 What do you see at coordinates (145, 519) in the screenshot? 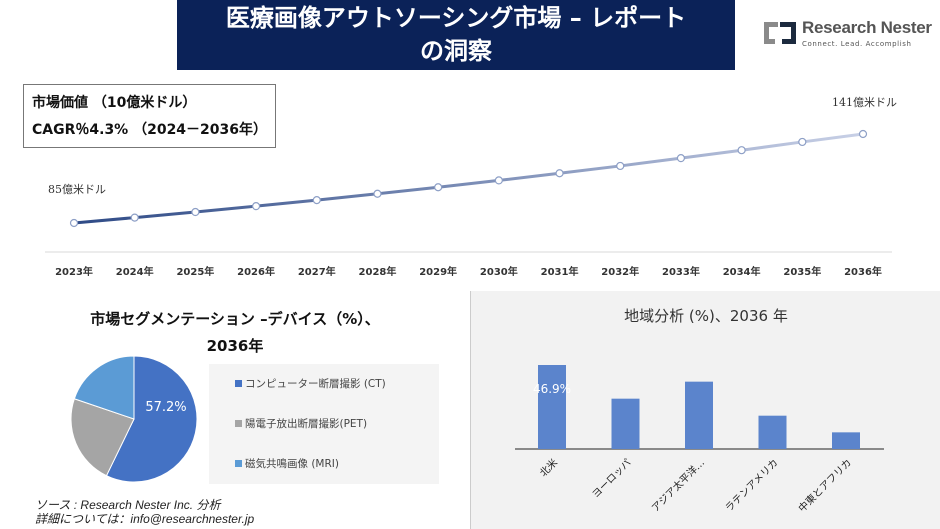
I see `contact-line: 詳細については：info@researchnester.jp` at bounding box center [145, 519].